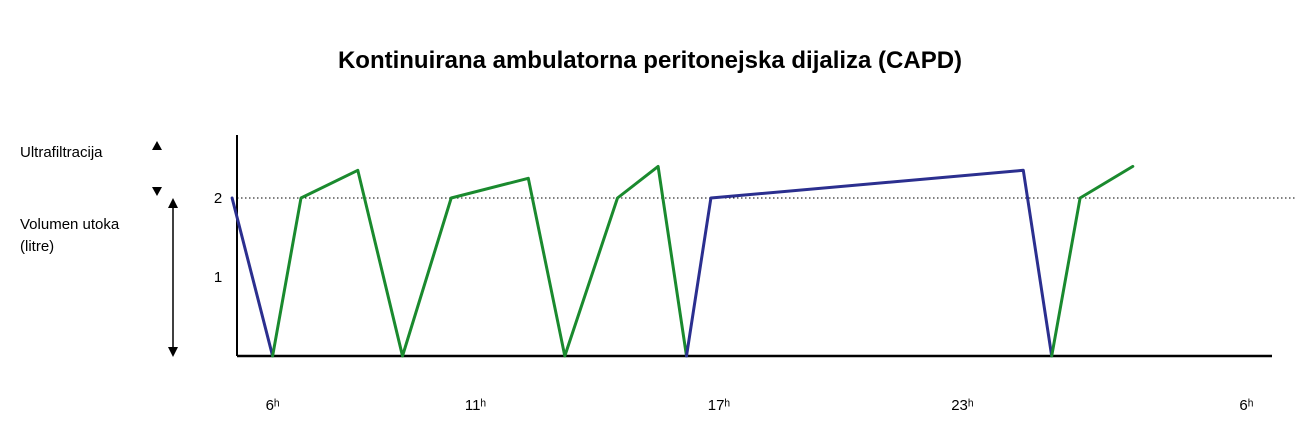  Describe the element at coordinates (61, 152) in the screenshot. I see `ultrafiltration-label: Ultrafiltracija` at that location.